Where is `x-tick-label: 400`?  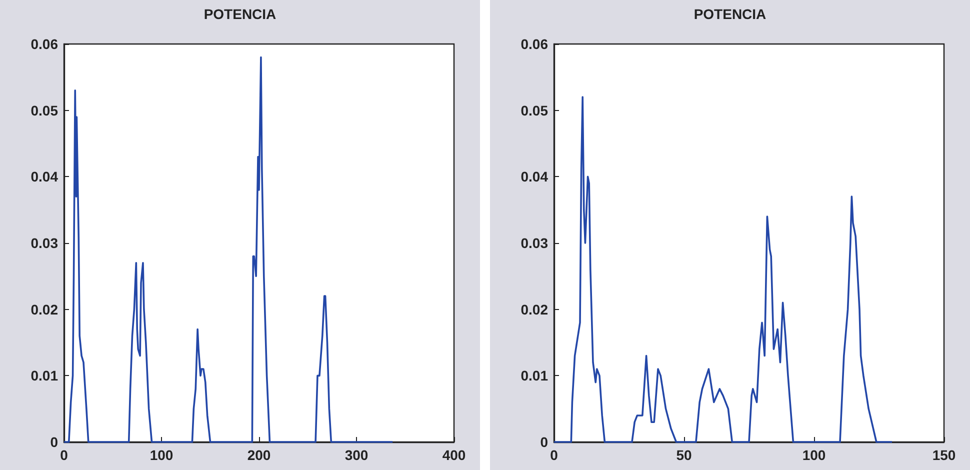 x-tick-label: 400 is located at coordinates (454, 455).